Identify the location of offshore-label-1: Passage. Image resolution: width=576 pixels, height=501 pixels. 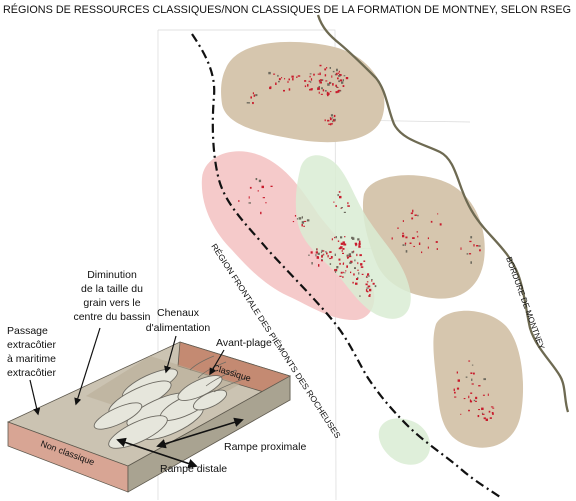
(27, 331).